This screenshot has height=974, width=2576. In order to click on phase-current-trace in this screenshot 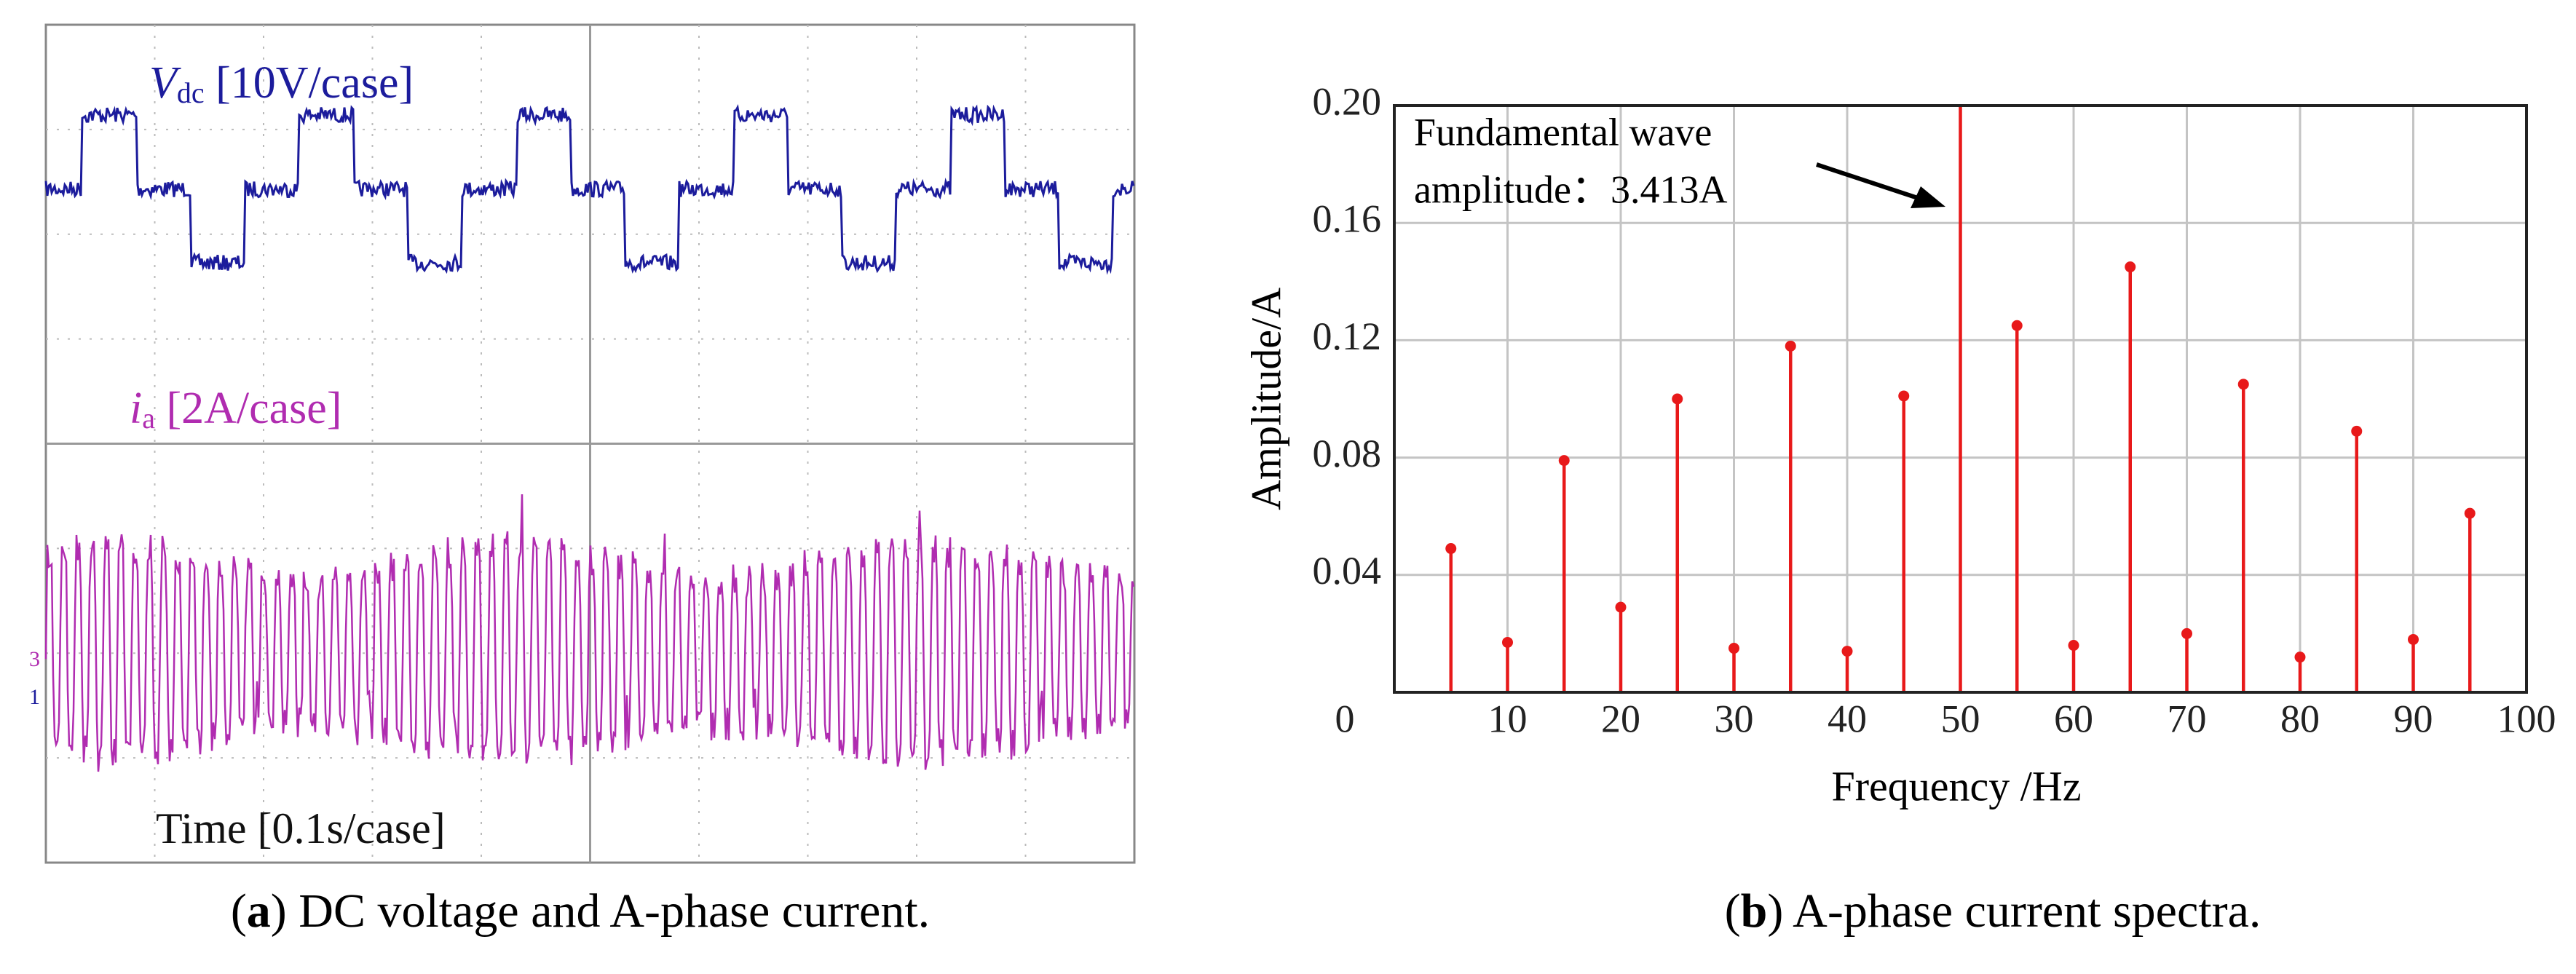, I will do `click(590, 633)`.